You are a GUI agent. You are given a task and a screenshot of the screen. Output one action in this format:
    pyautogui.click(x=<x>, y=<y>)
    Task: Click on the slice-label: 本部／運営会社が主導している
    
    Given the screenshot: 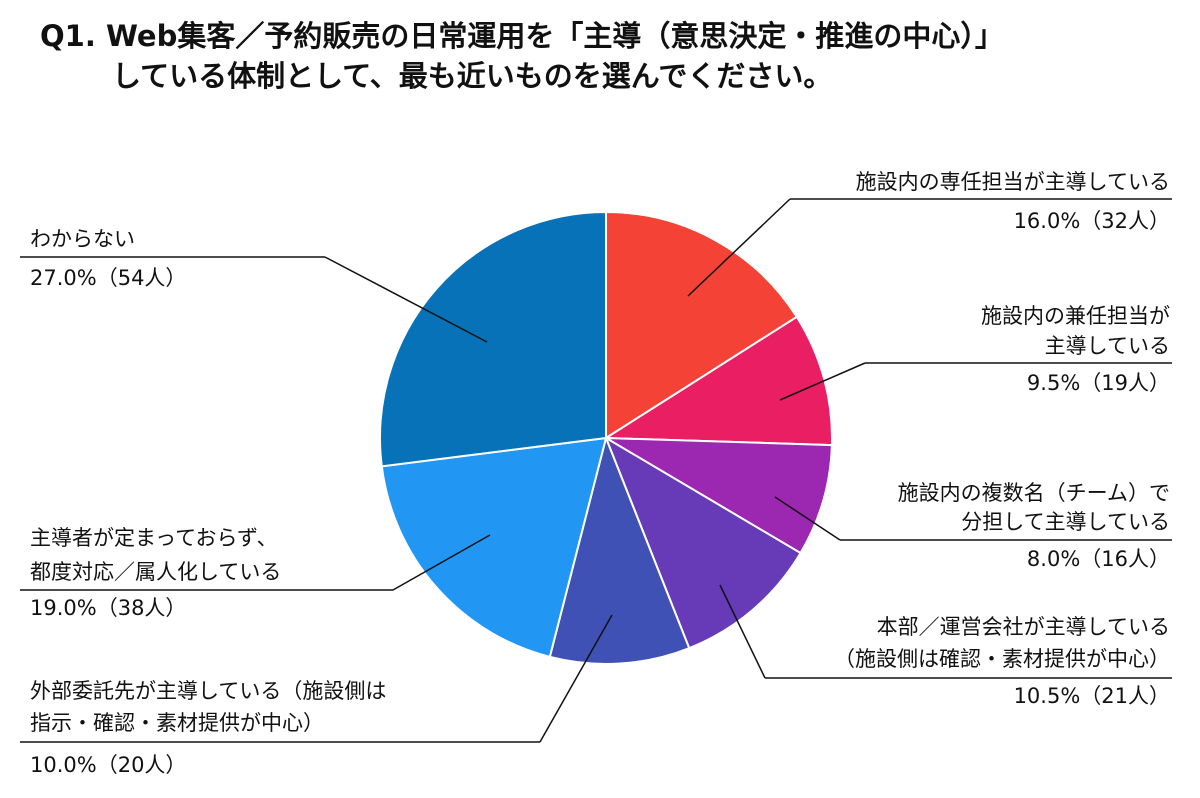 What is the action you would take?
    pyautogui.click(x=1023, y=627)
    